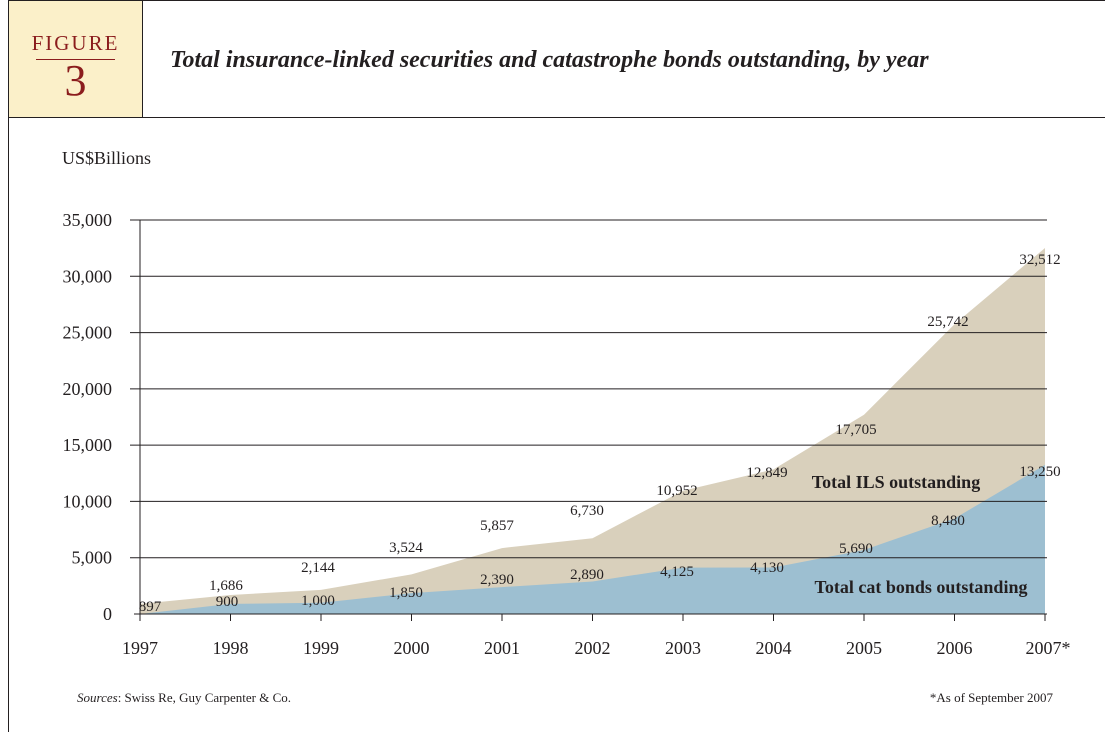 This screenshot has width=1105, height=732. What do you see at coordinates (676, 491) in the screenshot?
I see `ils-data-label: 10,952` at bounding box center [676, 491].